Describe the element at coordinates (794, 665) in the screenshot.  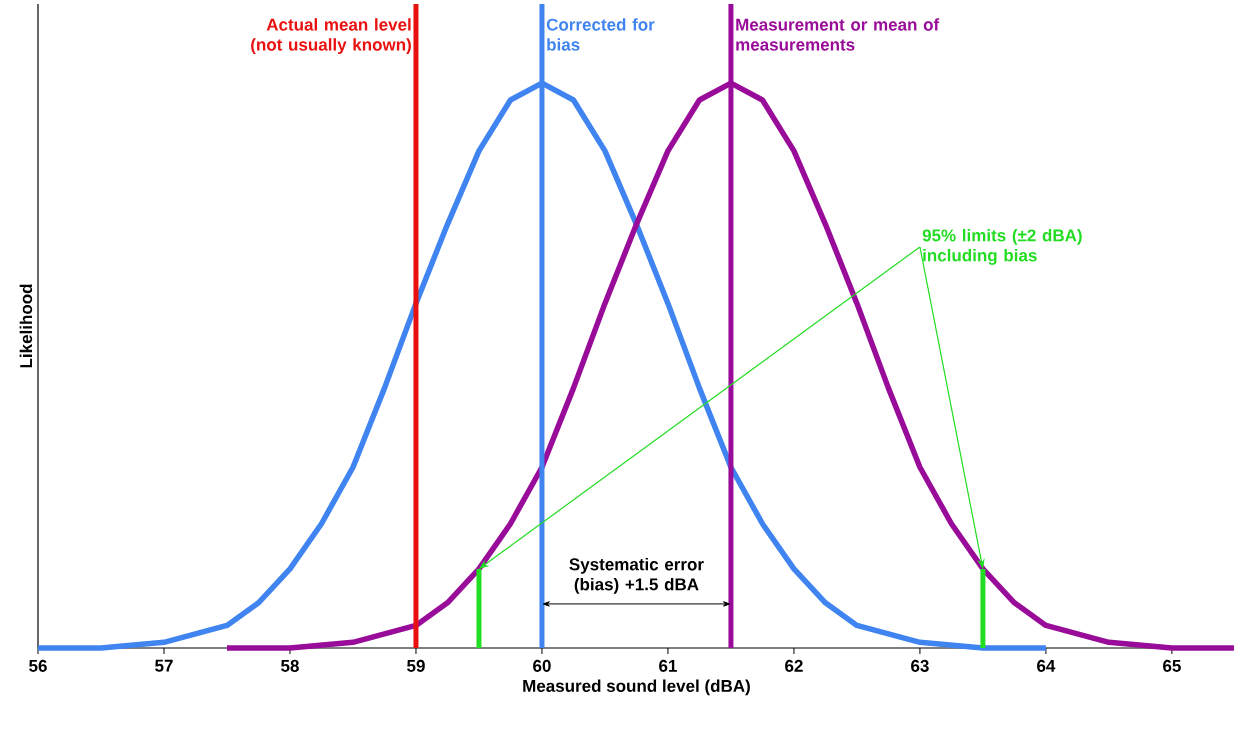
I see `x-tick-label: 62` at that location.